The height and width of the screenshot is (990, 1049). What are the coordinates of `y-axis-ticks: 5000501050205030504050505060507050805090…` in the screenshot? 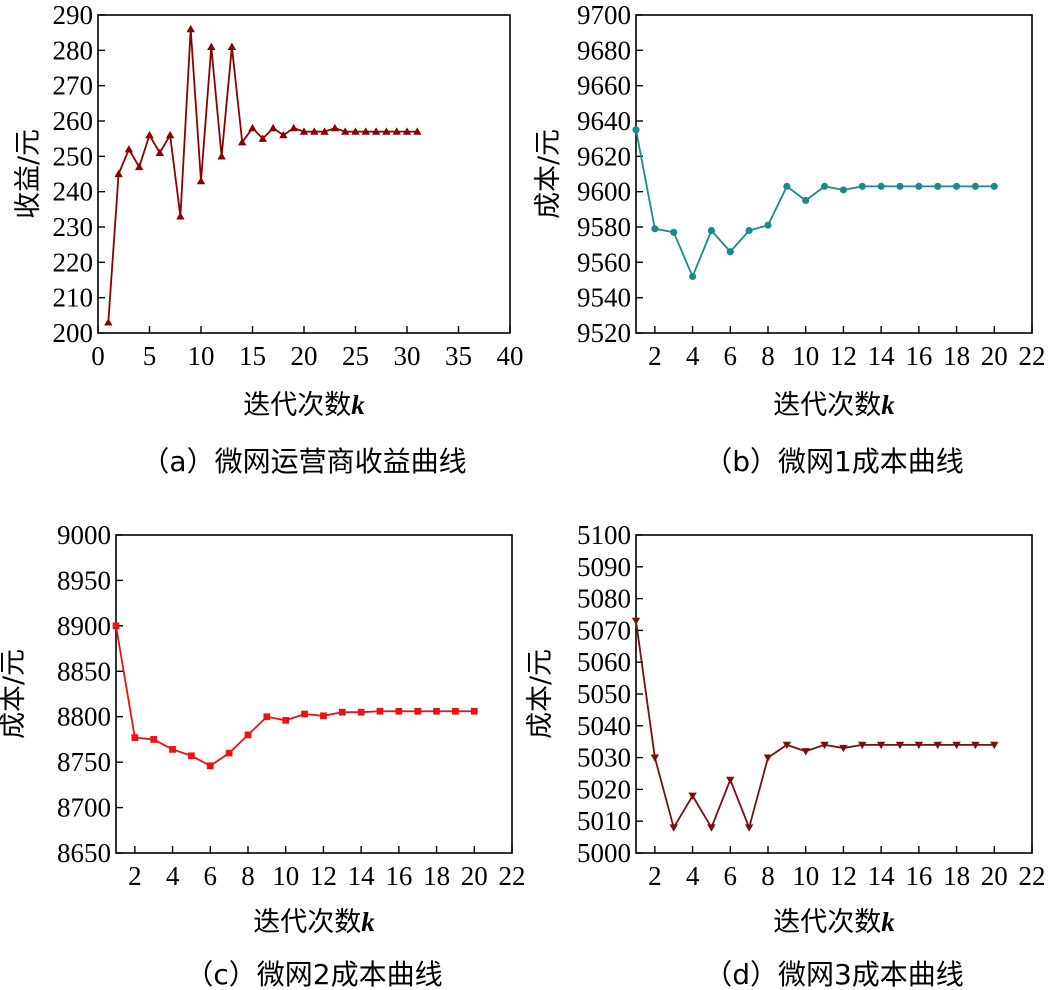 It's located at (610, 694).